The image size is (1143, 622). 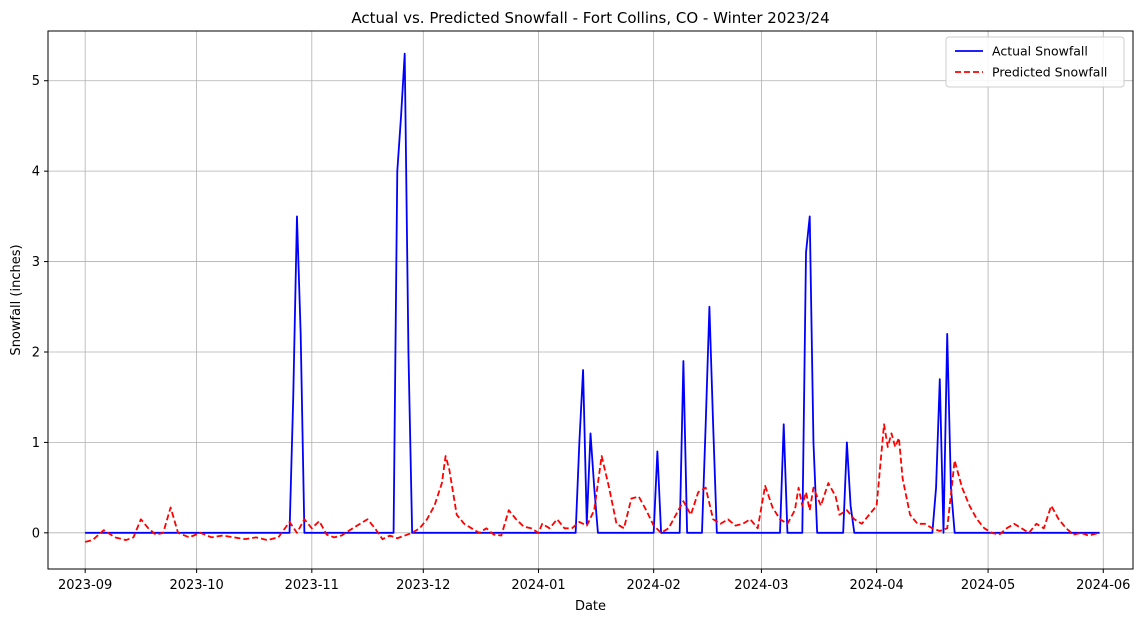 I want to click on legend-box, so click(x=1035, y=62).